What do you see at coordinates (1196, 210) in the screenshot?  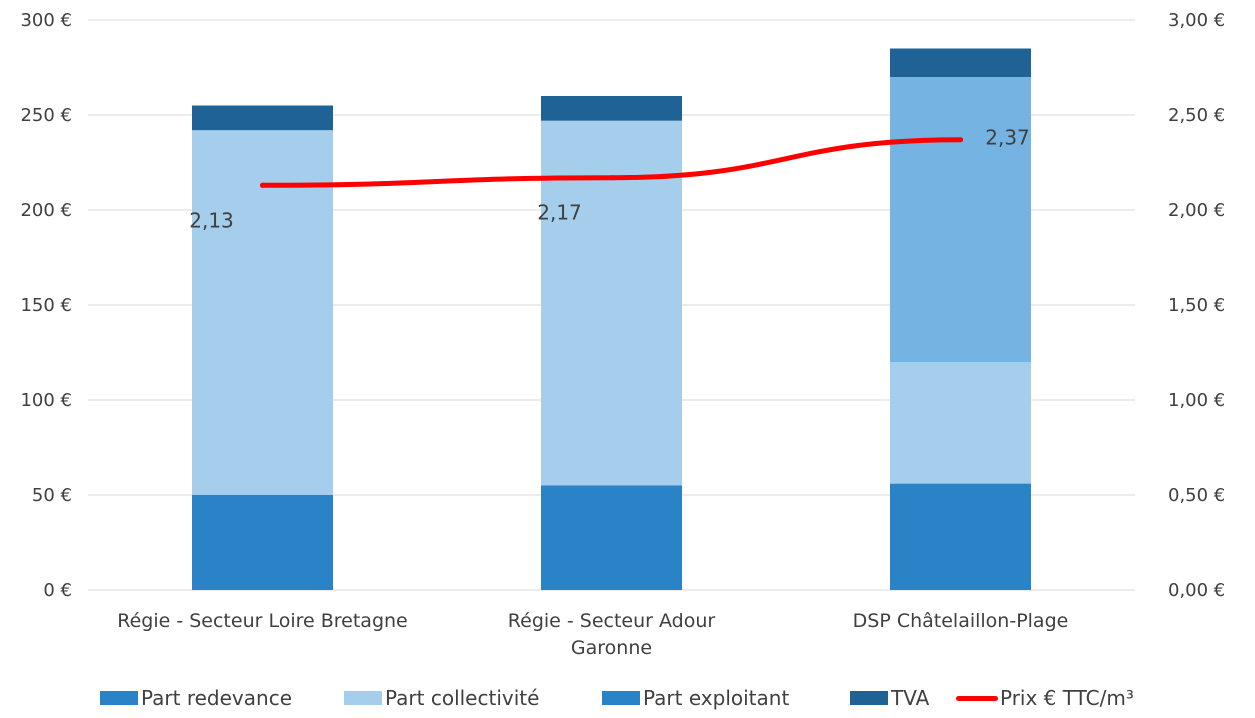 I see `y-right-tick-label: 2,00 €` at bounding box center [1196, 210].